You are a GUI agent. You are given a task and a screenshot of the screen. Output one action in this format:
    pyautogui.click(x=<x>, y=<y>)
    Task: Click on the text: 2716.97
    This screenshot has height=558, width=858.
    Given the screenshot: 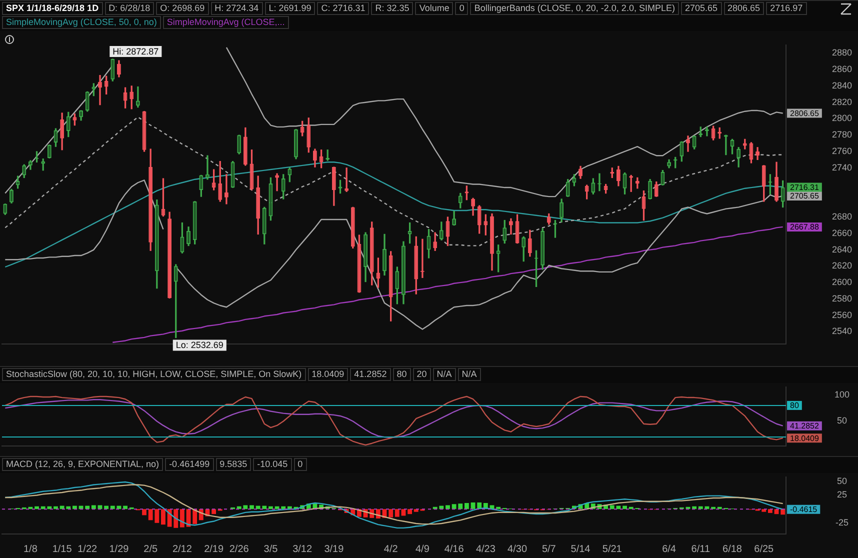 What is the action you would take?
    pyautogui.click(x=786, y=8)
    